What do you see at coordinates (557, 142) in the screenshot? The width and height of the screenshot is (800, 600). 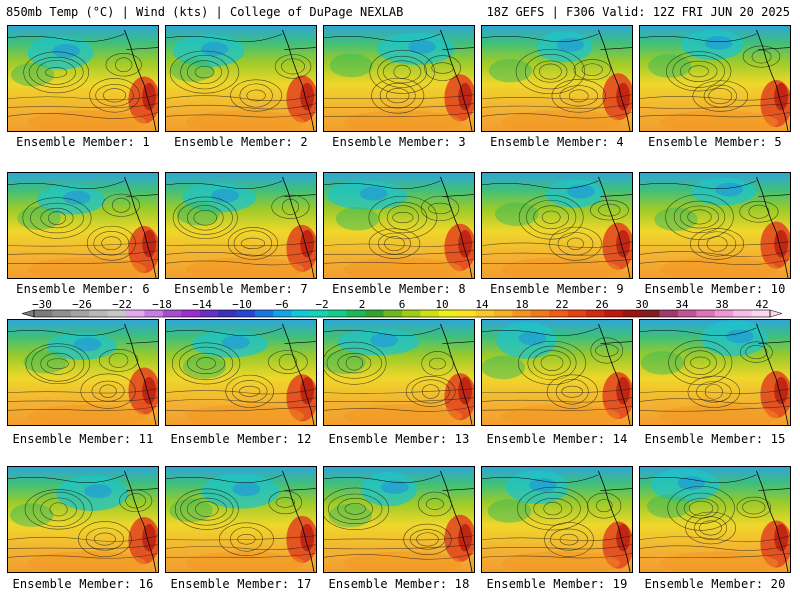 I see `ensemble-member-label: Ensemble Member: 4` at bounding box center [557, 142].